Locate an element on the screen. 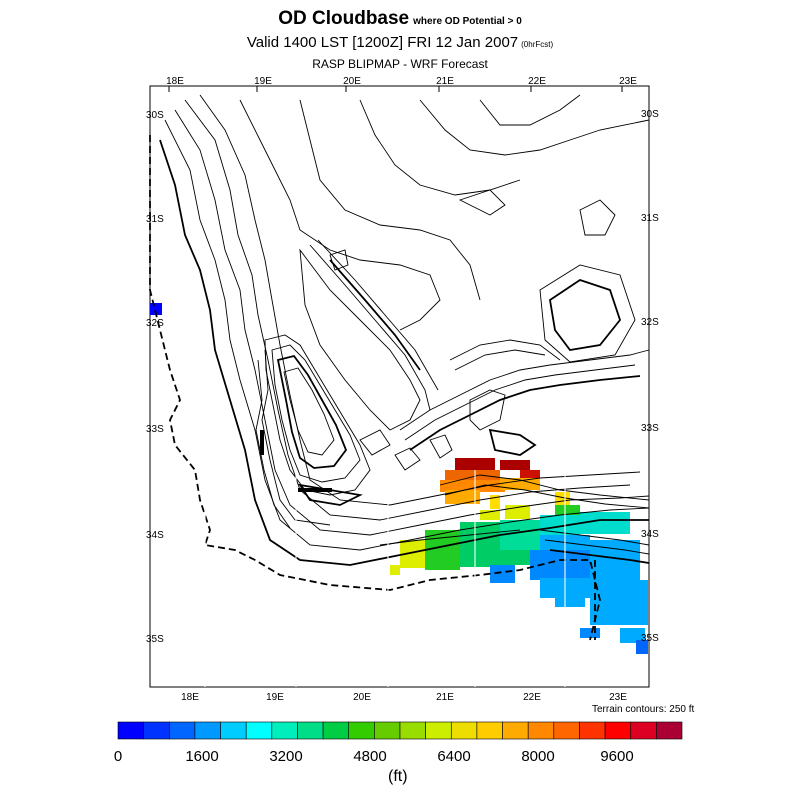 The height and width of the screenshot is (800, 800). lat-label-right: 32S is located at coordinates (650, 322).